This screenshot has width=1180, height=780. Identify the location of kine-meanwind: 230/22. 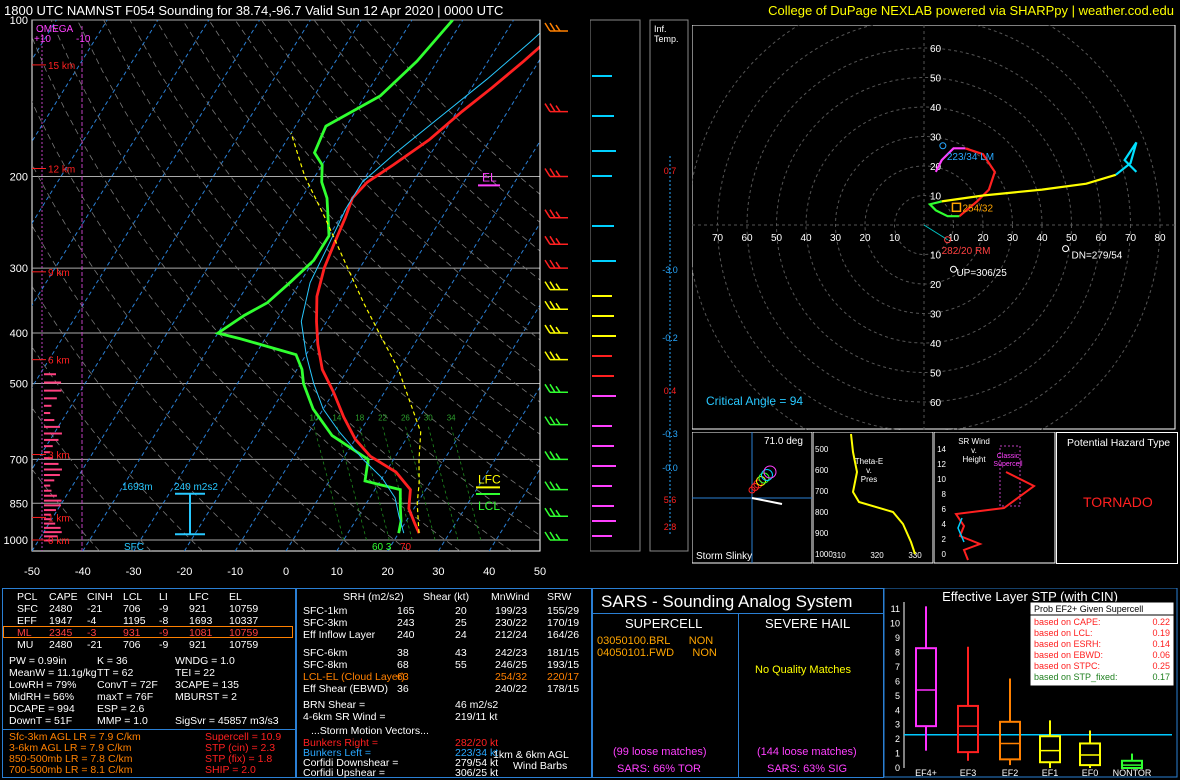
(511, 623).